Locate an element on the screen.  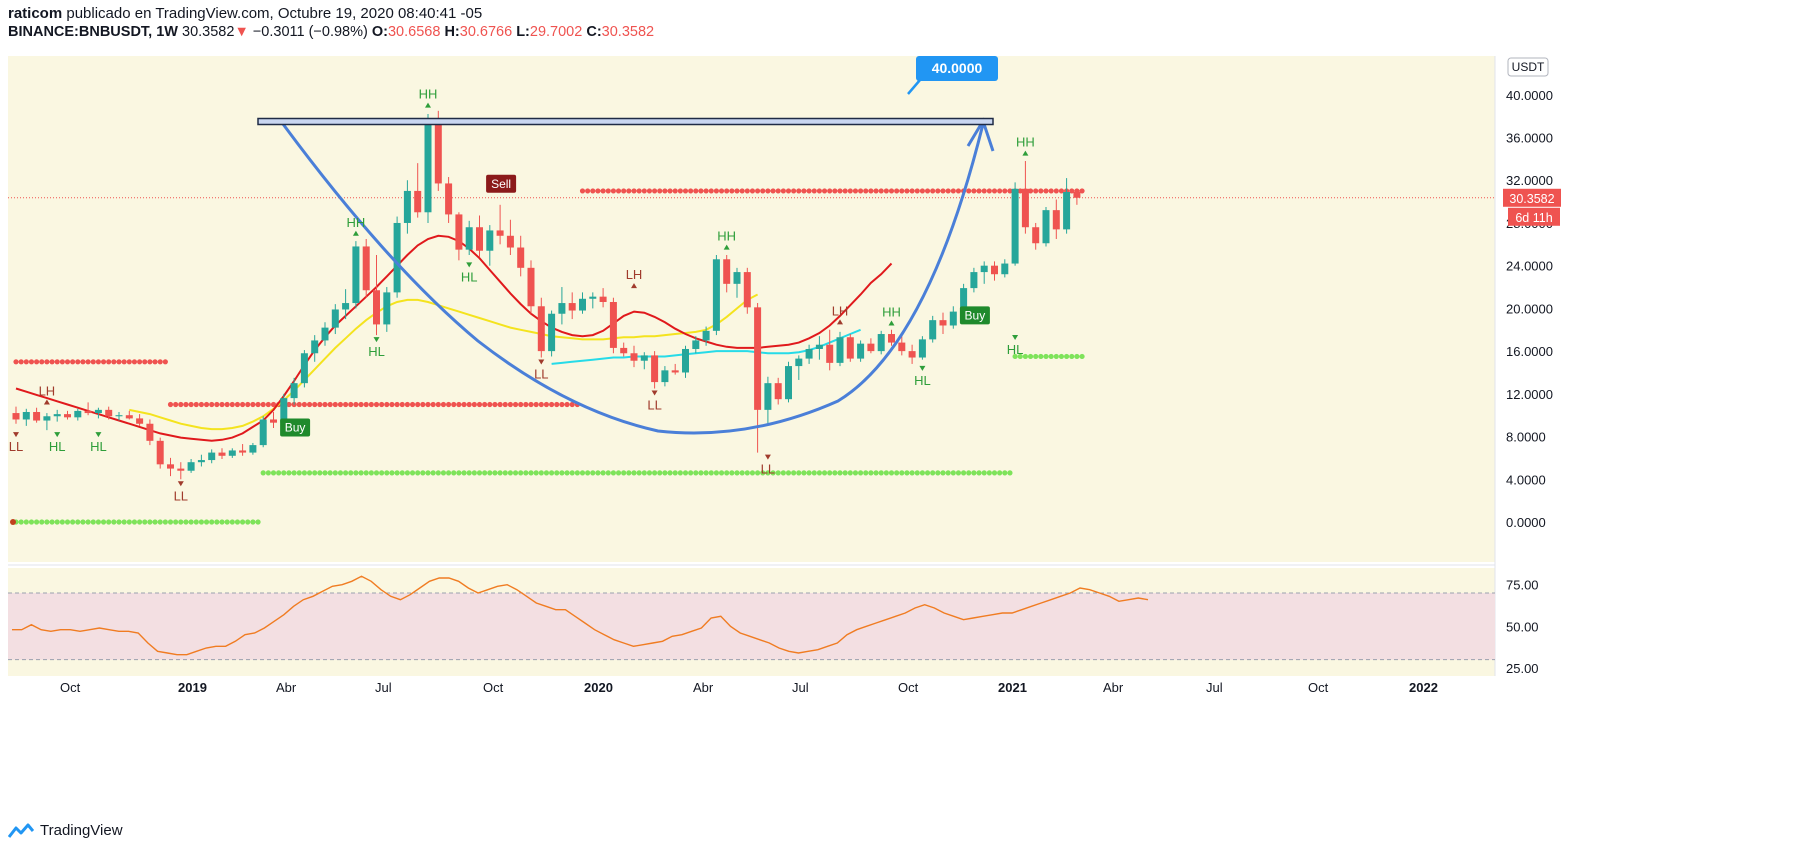
symbol-label: BINANCE:BNBUSDT, 1W is located at coordinates (93, 32).